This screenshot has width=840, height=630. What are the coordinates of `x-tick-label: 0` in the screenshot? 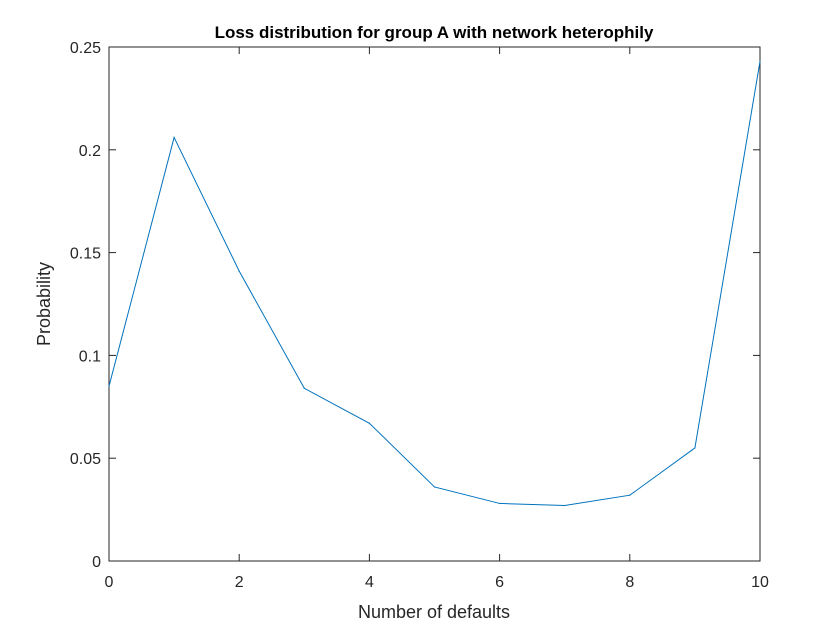 It's located at (109, 582).